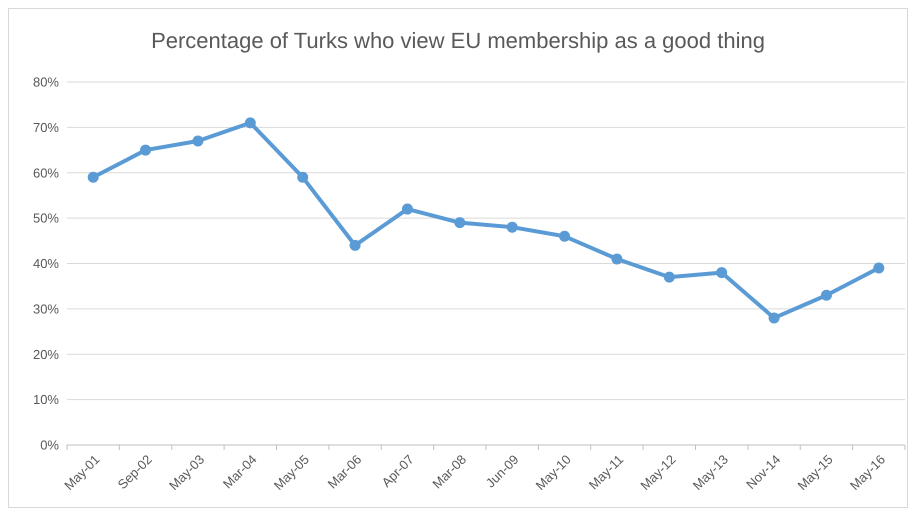 The image size is (910, 508). Describe the element at coordinates (46, 218) in the screenshot. I see `y-tick-label: 50%` at that location.